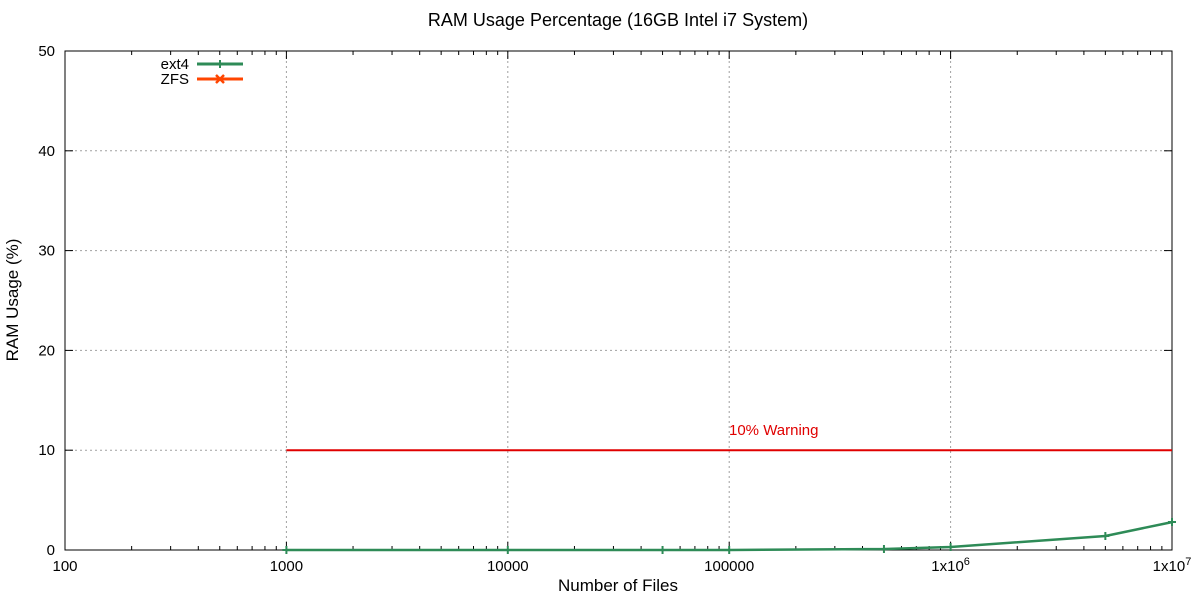 The image size is (1200, 600). What do you see at coordinates (175, 79) in the screenshot?
I see `legend-label-ZFS: ZFS` at bounding box center [175, 79].